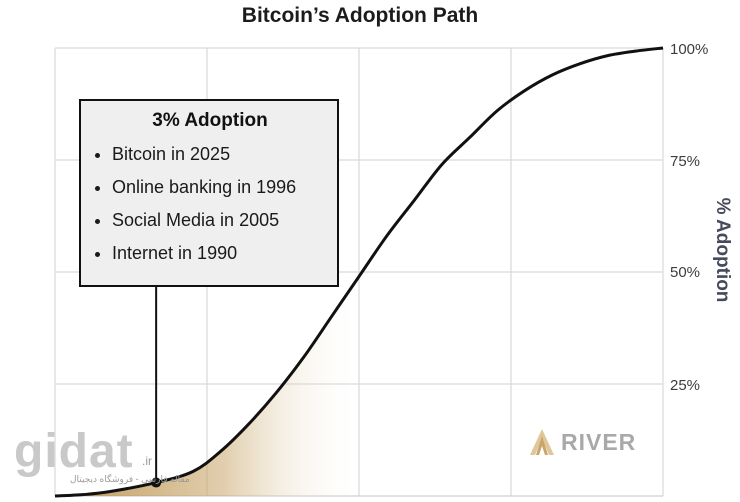 Image resolution: width=740 pixels, height=502 pixels. Describe the element at coordinates (360, 15) in the screenshot. I see `chart-title: Bitcoin’s Adoption Path` at that location.